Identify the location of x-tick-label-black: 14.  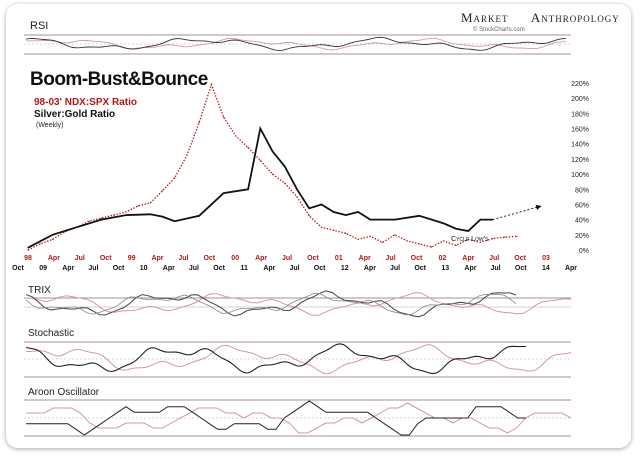
(546, 268).